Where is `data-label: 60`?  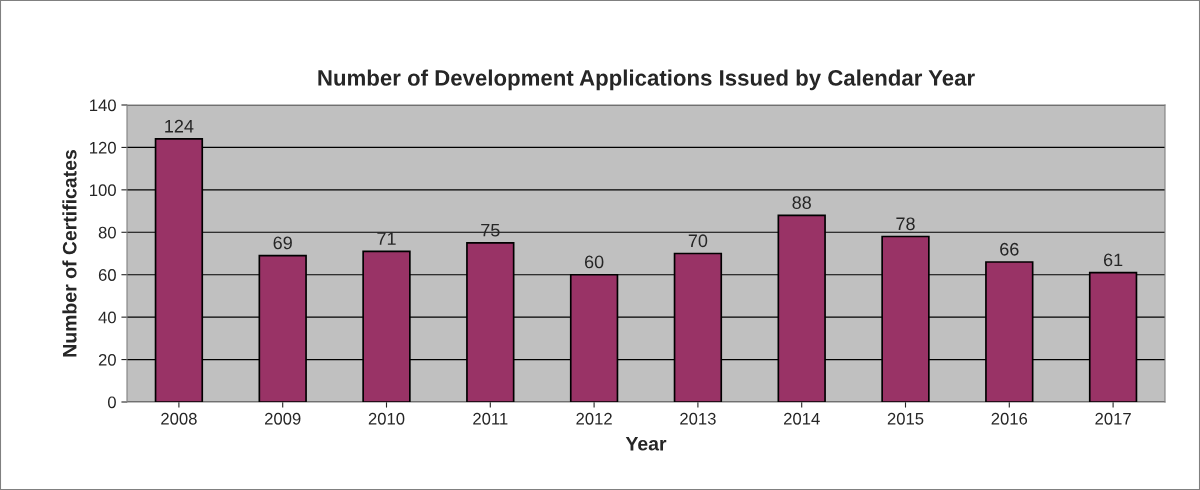
data-label: 60 is located at coordinates (594, 262).